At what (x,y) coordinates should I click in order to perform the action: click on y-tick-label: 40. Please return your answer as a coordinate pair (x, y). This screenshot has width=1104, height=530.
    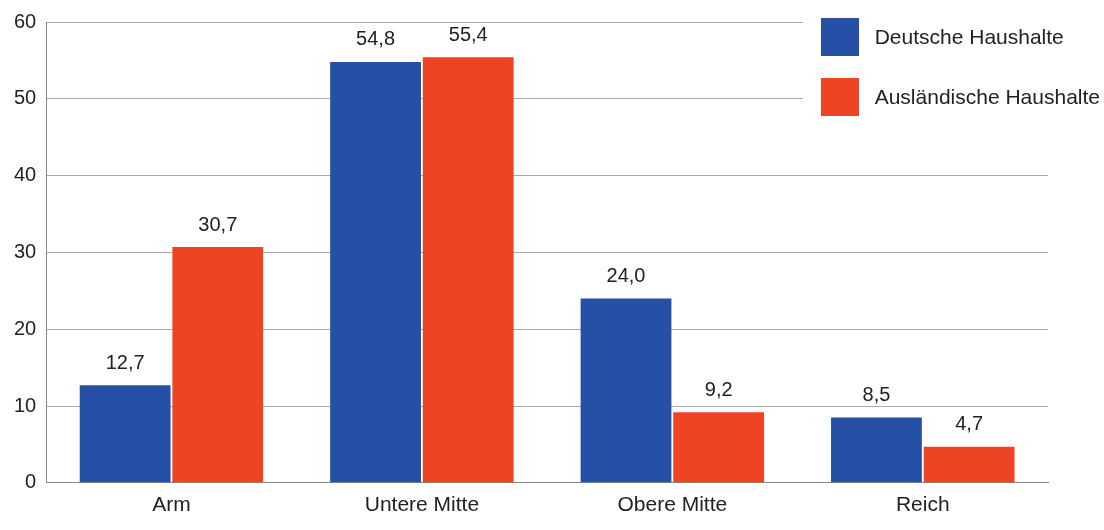
    Looking at the image, I should click on (25, 174).